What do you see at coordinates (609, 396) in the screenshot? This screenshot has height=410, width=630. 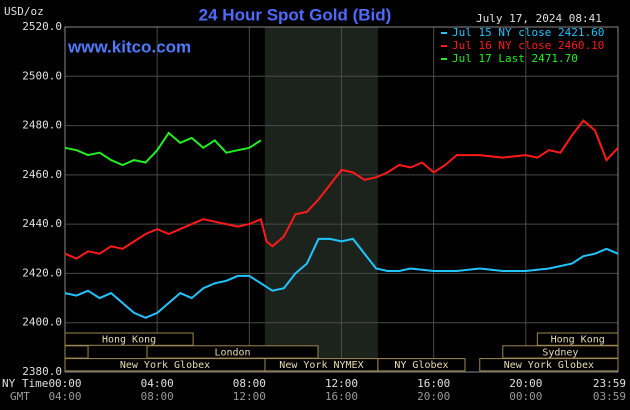 I see `x-tick-label-gmt: 03:59` at bounding box center [609, 396].